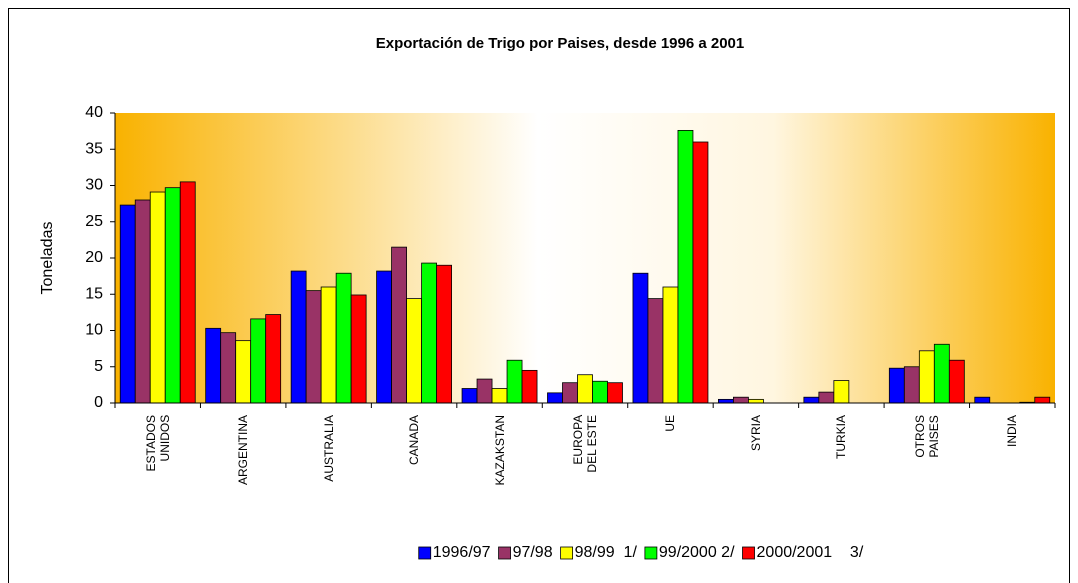  What do you see at coordinates (94, 148) in the screenshot?
I see `y-tick-label: 35` at bounding box center [94, 148].